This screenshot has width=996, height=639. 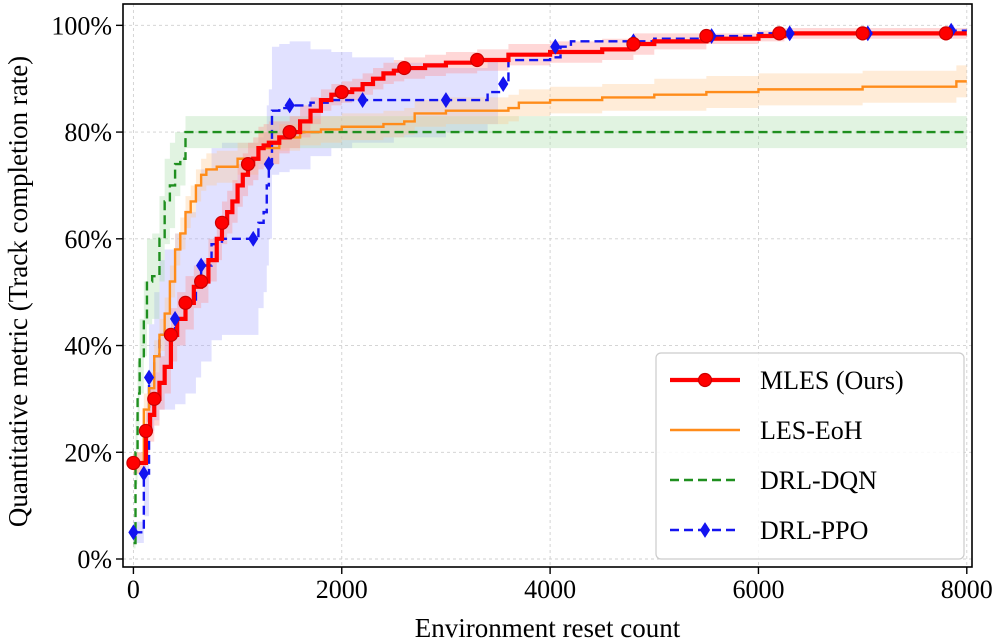 I want to click on x-tick-label: 6000, so click(x=758, y=589).